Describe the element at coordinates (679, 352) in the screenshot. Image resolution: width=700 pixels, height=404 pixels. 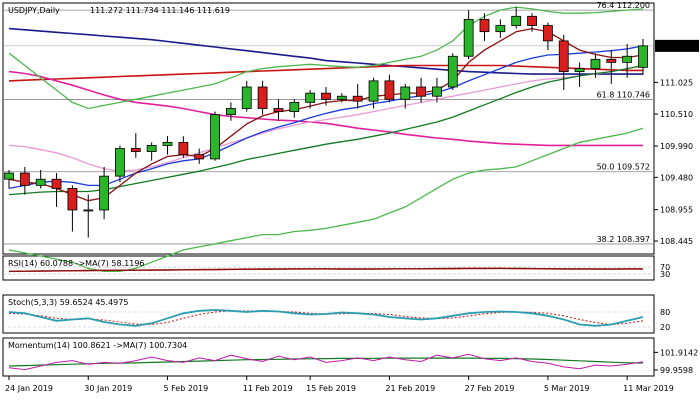
I see `momentum-tick-label: 101.9142` at that location.